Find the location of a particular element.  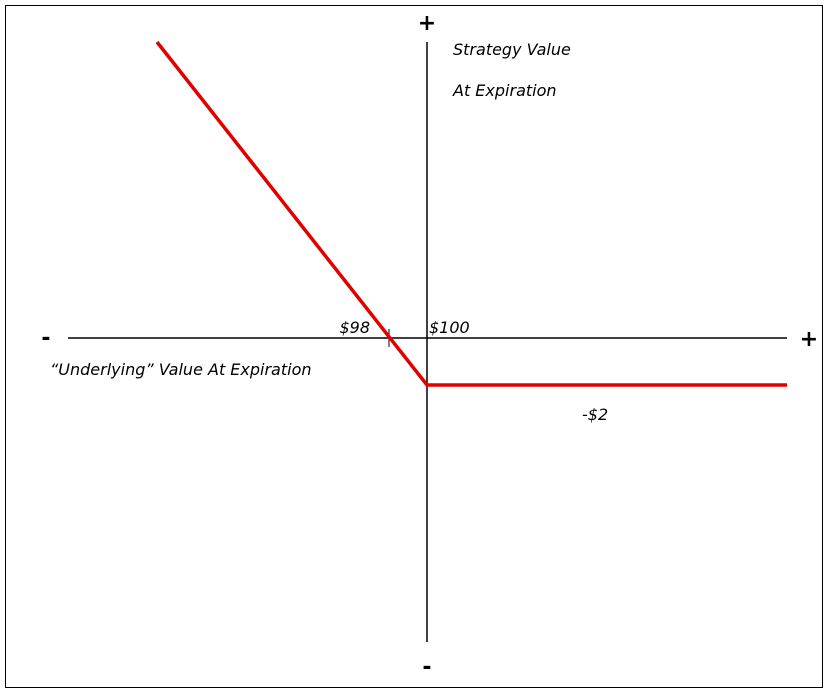

y-title: At Expiration is located at coordinates (504, 90).